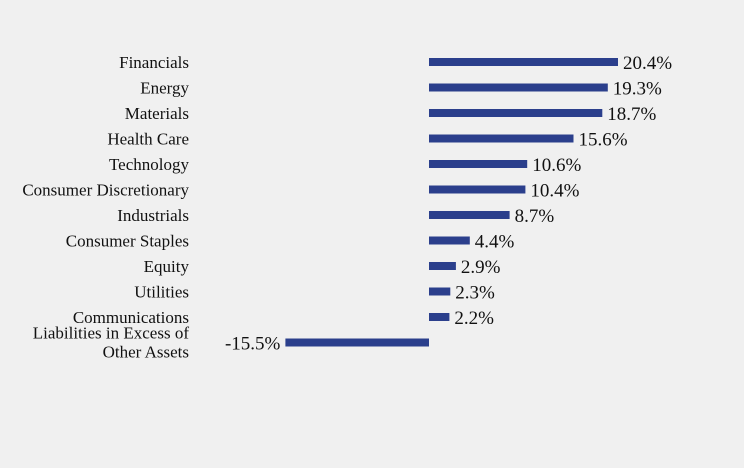 This screenshot has height=468, width=744. I want to click on value-label: 18.7%, so click(631, 114).